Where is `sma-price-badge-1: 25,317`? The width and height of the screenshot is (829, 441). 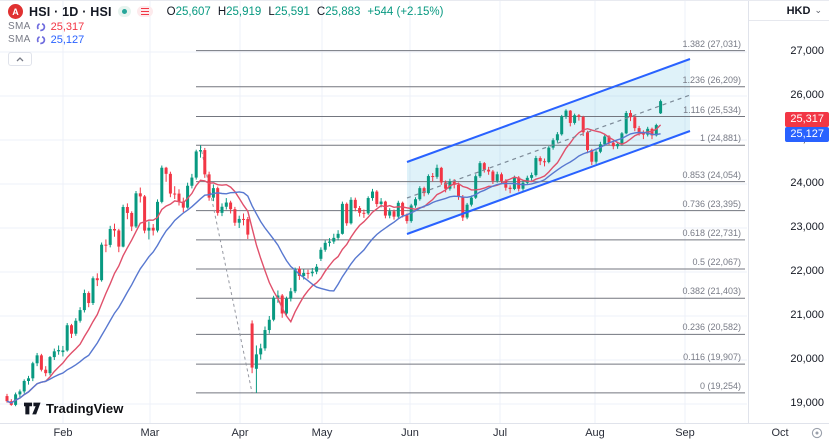 sma-price-badge-1: 25,317 is located at coordinates (807, 119).